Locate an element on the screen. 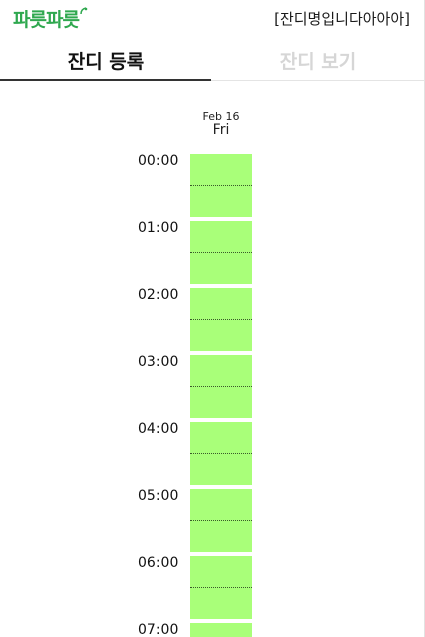 The image size is (425, 637). hour-label: 06:00 is located at coordinates (158, 563).